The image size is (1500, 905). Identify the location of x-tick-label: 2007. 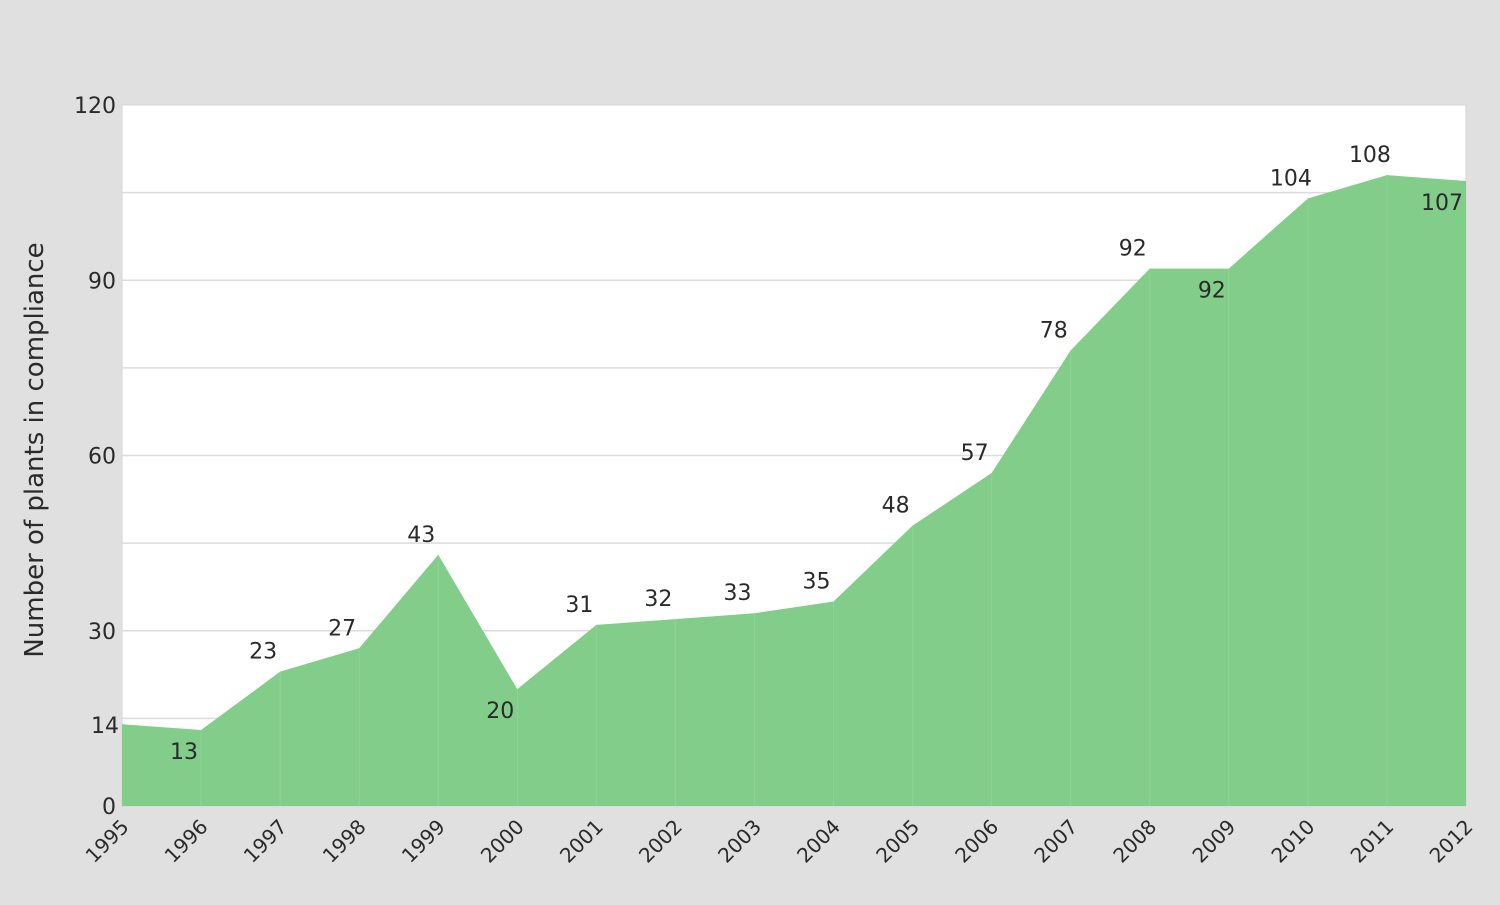
(1055, 841).